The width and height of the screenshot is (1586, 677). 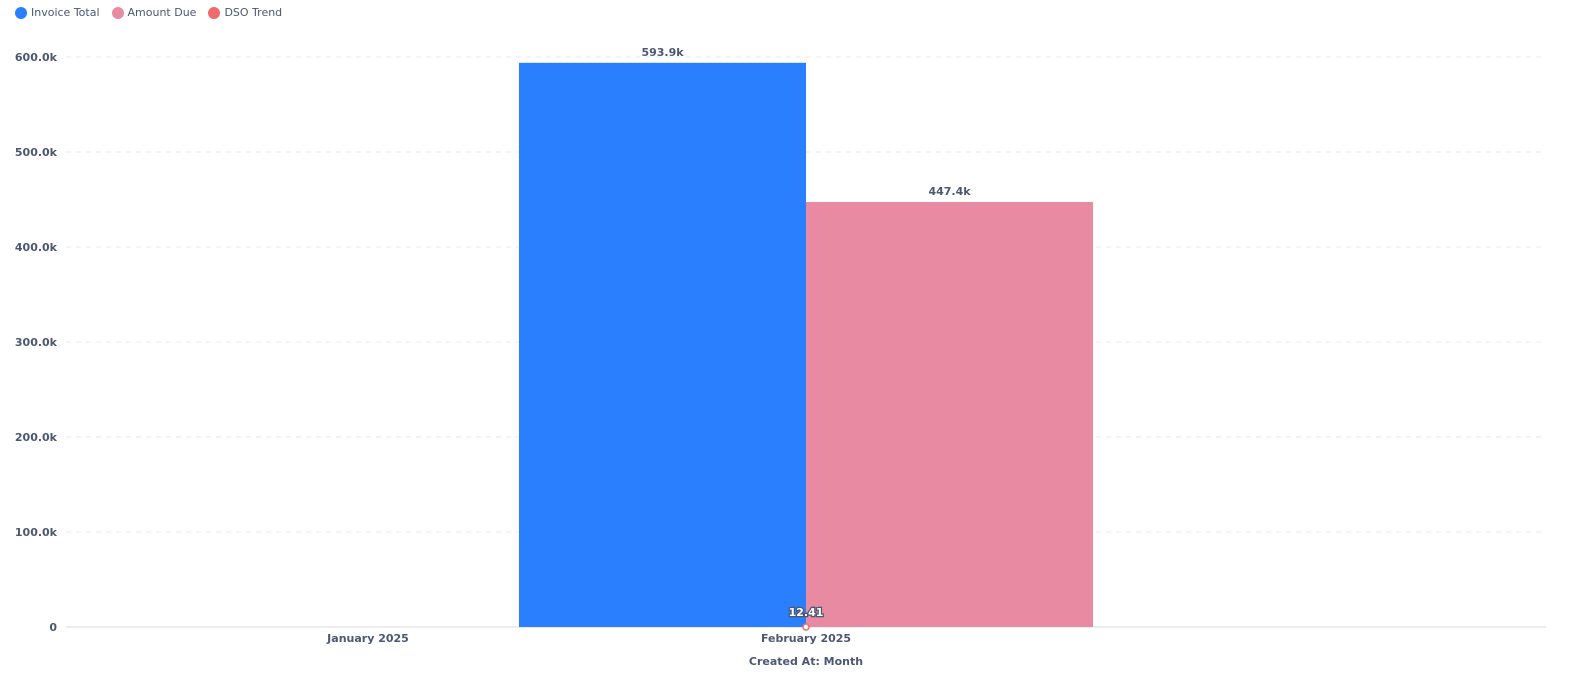 What do you see at coordinates (21, 12) in the screenshot?
I see `legend-swatch-invoice-total` at bounding box center [21, 12].